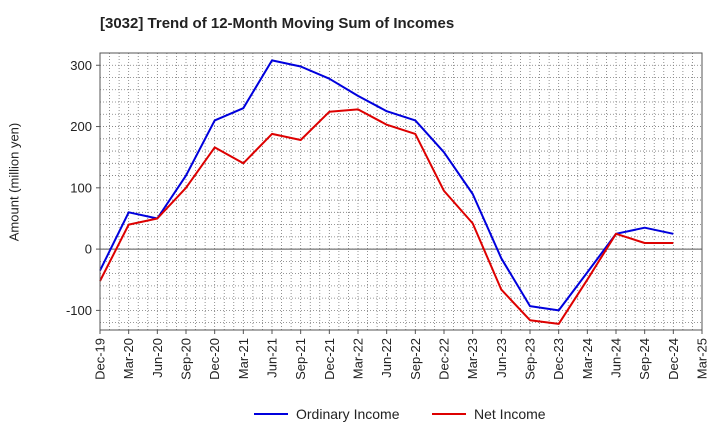 Image resolution: width=720 pixels, height=440 pixels. Describe the element at coordinates (272, 358) in the screenshot. I see `x-tick-label: Jun-21` at that location.